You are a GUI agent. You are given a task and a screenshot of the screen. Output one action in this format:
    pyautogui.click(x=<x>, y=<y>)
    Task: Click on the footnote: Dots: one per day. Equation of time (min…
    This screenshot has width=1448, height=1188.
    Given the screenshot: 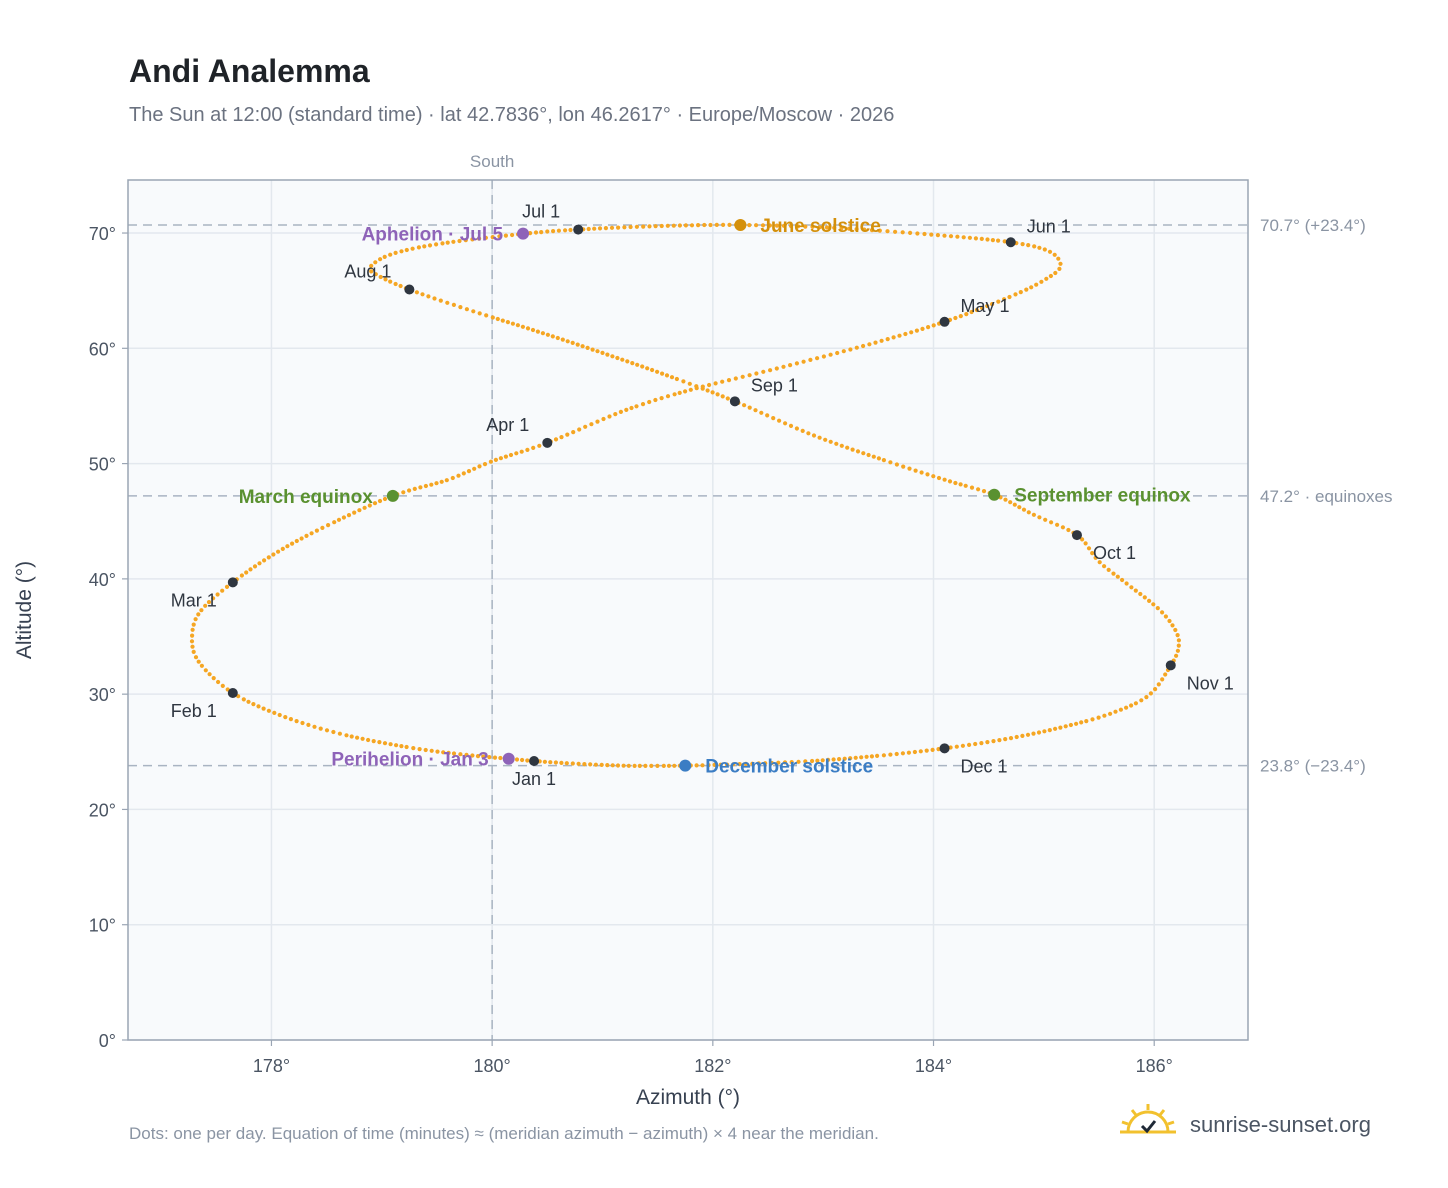 What is the action you would take?
    pyautogui.click(x=504, y=1133)
    